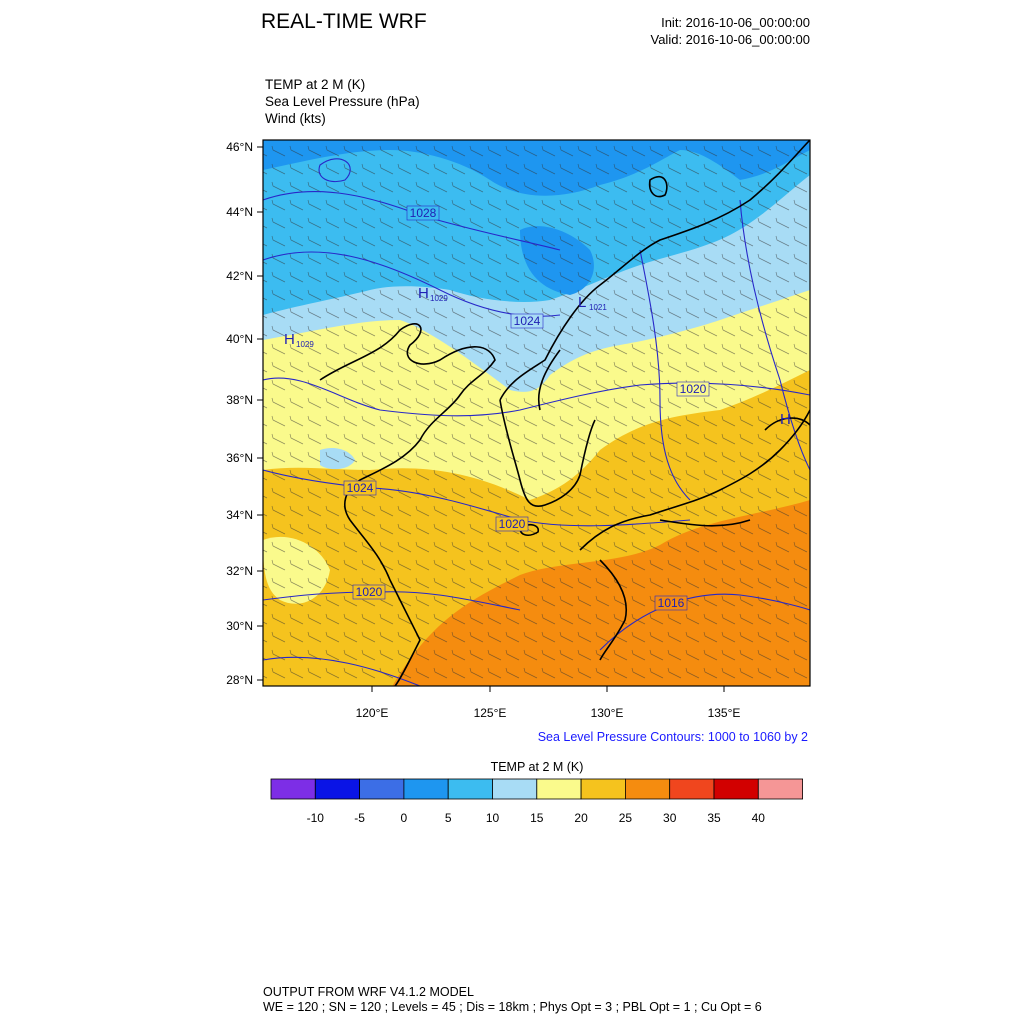  What do you see at coordinates (239, 276) in the screenshot?
I see `lat-label: 42°N` at bounding box center [239, 276].